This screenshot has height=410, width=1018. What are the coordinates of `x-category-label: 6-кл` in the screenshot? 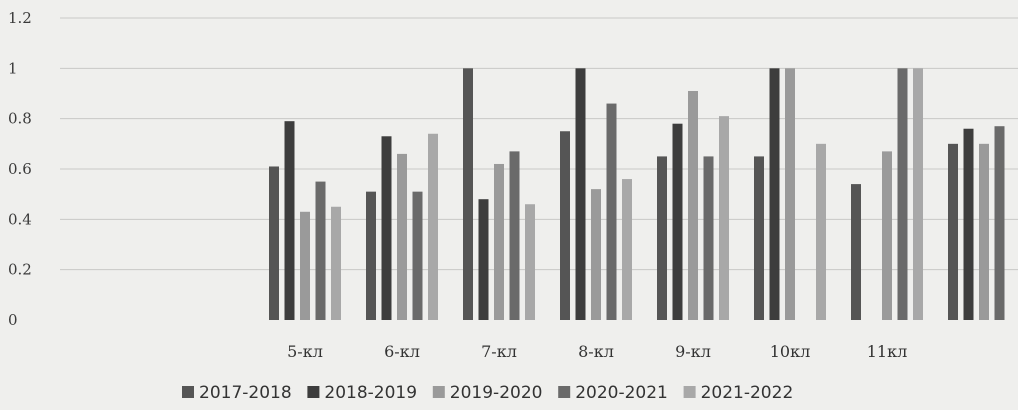 It's located at (402, 351).